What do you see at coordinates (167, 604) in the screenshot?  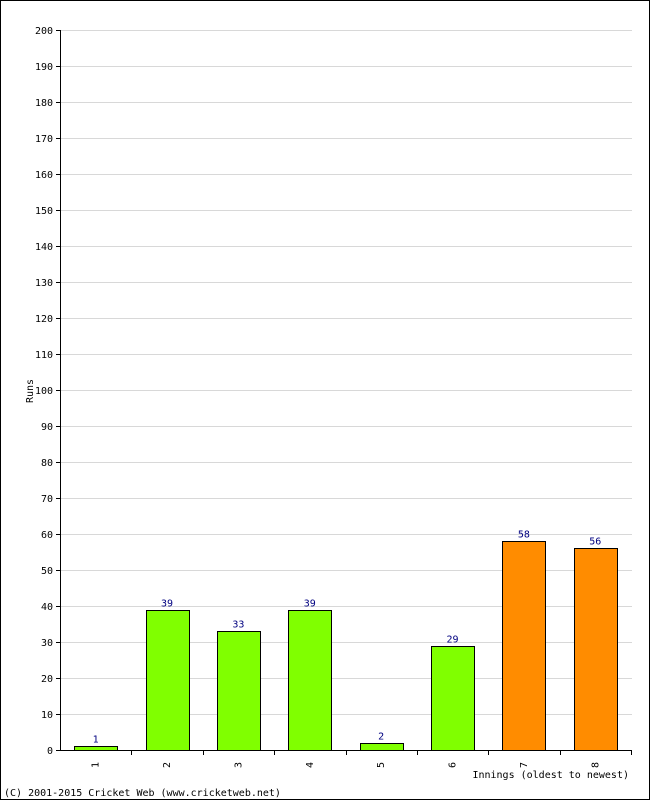 I see `data-label-2: 39` at bounding box center [167, 604].